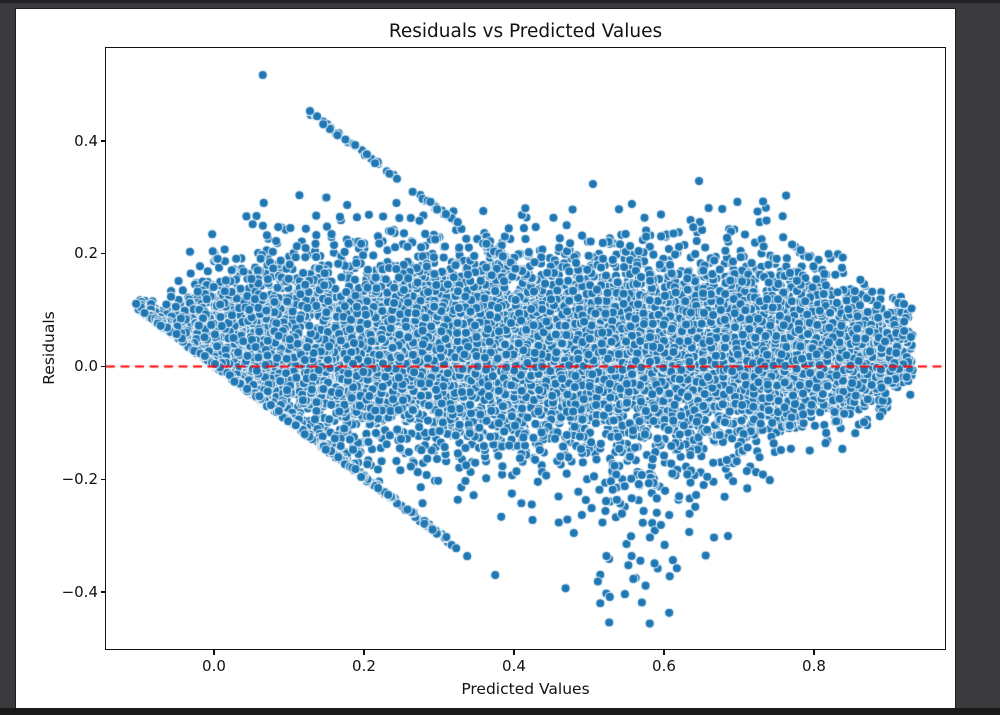  Describe the element at coordinates (525, 689) in the screenshot. I see `x-axis-label: Predicted Values` at that location.